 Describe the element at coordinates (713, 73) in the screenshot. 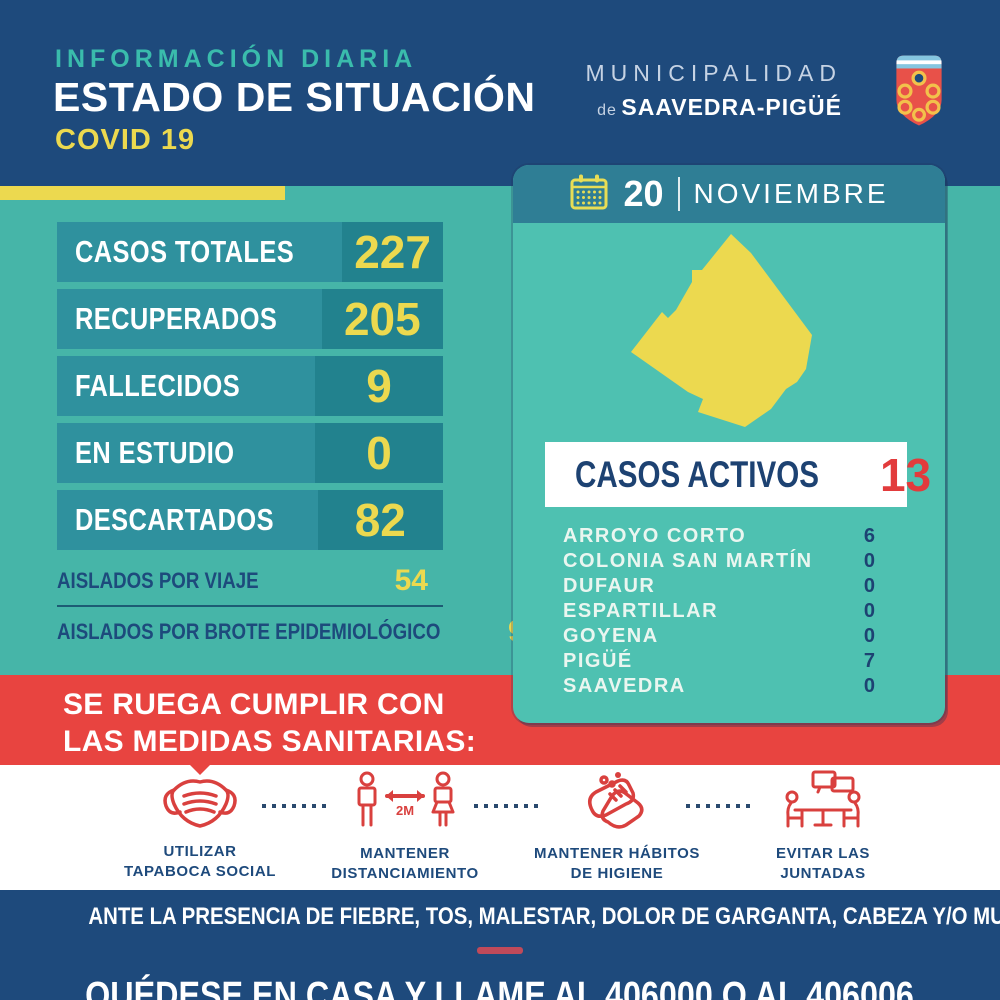

I see `municipality-name: MUNICIPALIDAD` at that location.